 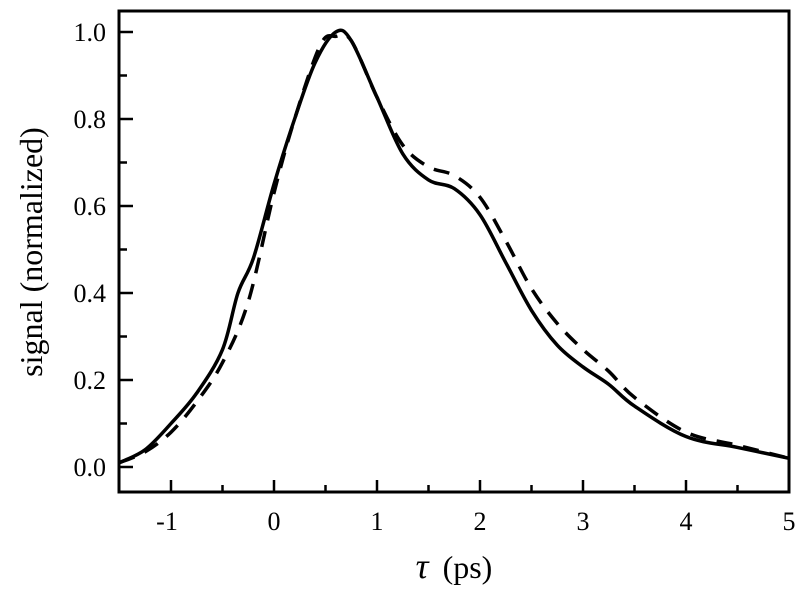 I want to click on x-axis-title: τ (ps), so click(x=454, y=566).